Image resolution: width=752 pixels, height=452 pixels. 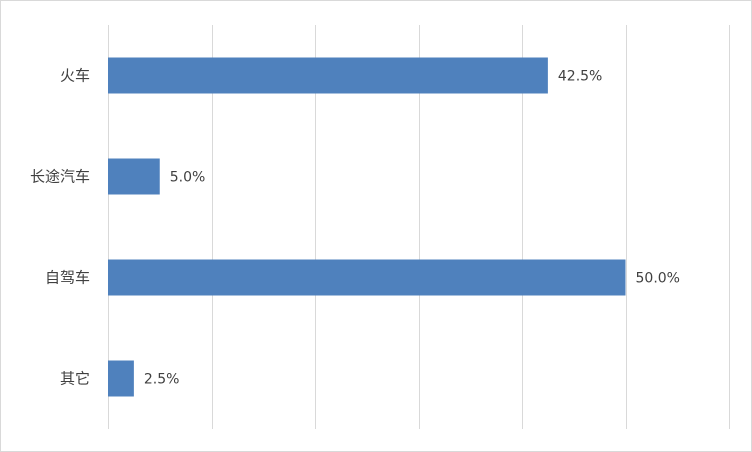 What do you see at coordinates (580, 77) in the screenshot?
I see `data-label: 42.5%` at bounding box center [580, 77].